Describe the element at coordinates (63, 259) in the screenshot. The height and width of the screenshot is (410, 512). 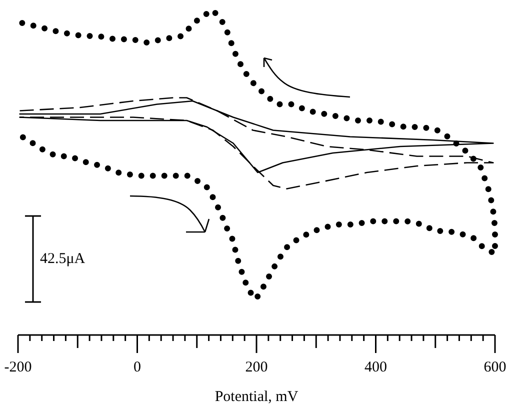
I see `annotation: 42.5μA` at that location.